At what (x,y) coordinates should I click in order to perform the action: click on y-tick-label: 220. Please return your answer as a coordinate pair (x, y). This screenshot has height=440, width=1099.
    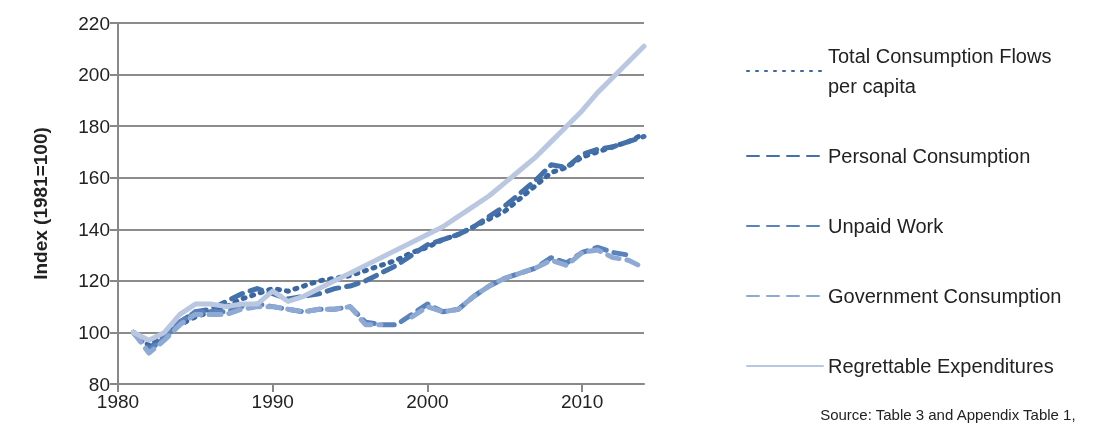
    Looking at the image, I should click on (94, 23).